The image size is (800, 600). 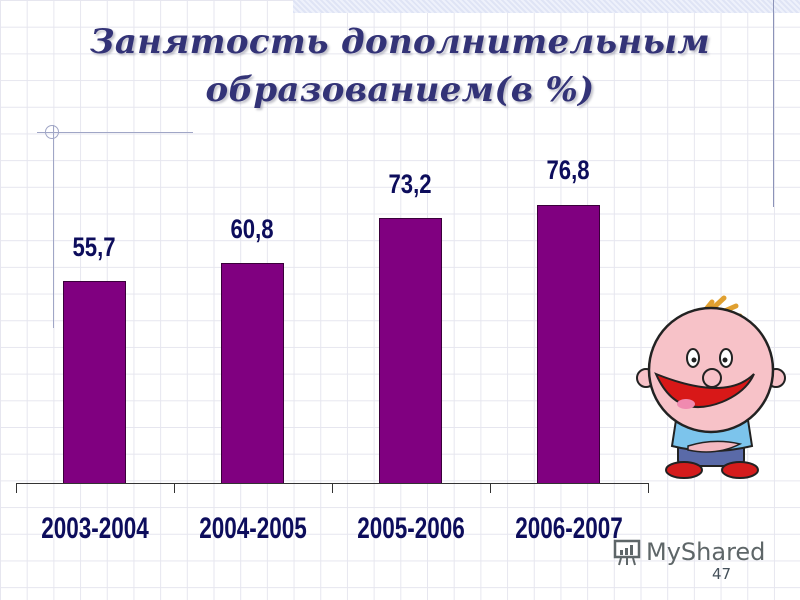 What do you see at coordinates (94, 247) in the screenshot?
I see `value-label: 55,7` at bounding box center [94, 247].